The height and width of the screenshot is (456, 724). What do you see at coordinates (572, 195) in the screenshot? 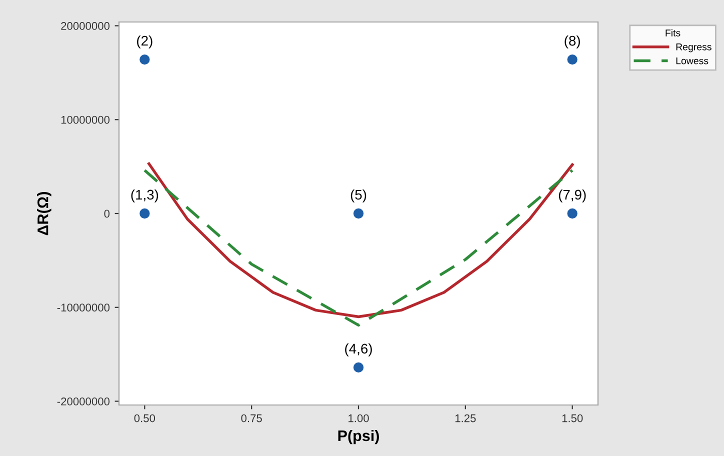
I see `annotation: (7,9)` at bounding box center [572, 195].